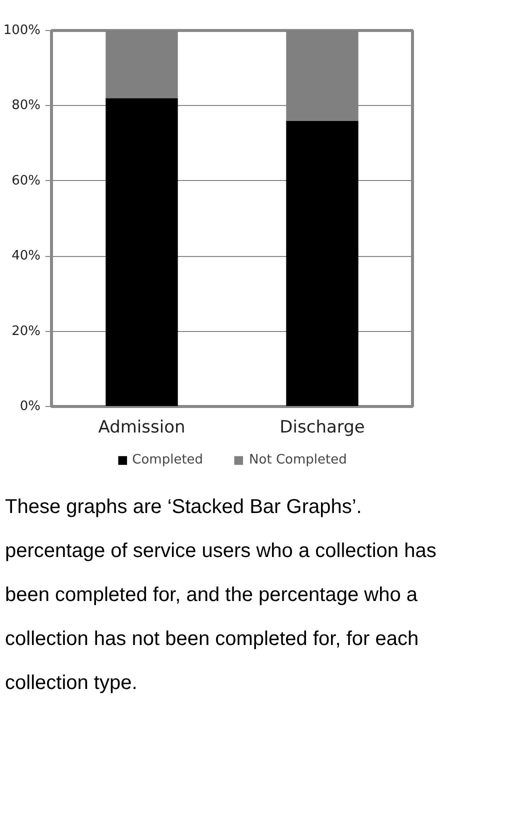 The width and height of the screenshot is (517, 828). What do you see at coordinates (22, 30) in the screenshot?
I see `y-tick-label: 100%` at bounding box center [22, 30].